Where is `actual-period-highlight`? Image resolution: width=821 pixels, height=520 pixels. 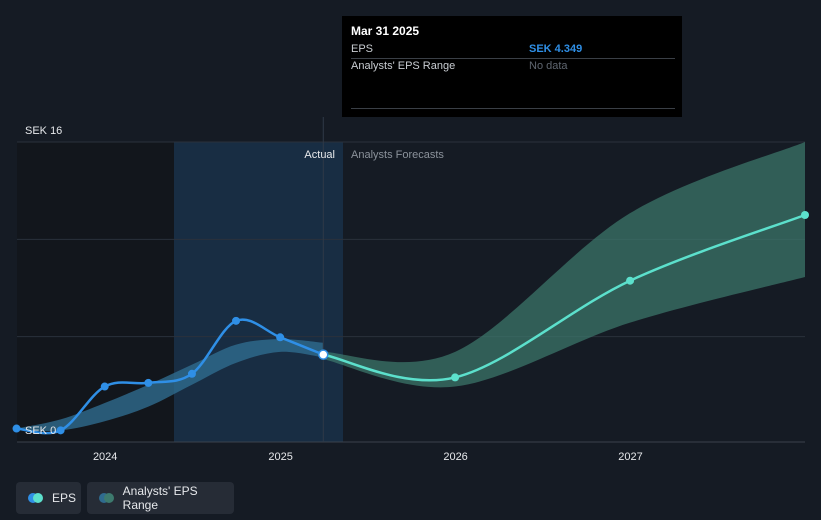
actual-period-highlight is located at coordinates (258, 292).